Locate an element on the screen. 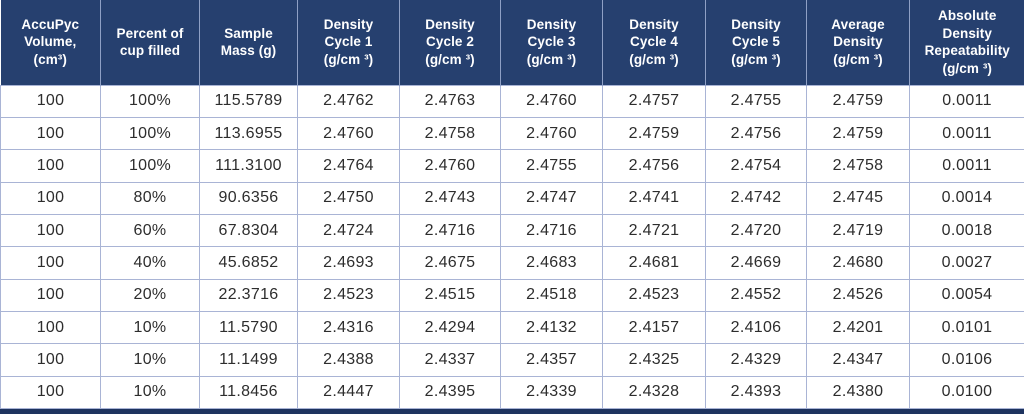  table-cell: 2.4757 is located at coordinates (654, 101).